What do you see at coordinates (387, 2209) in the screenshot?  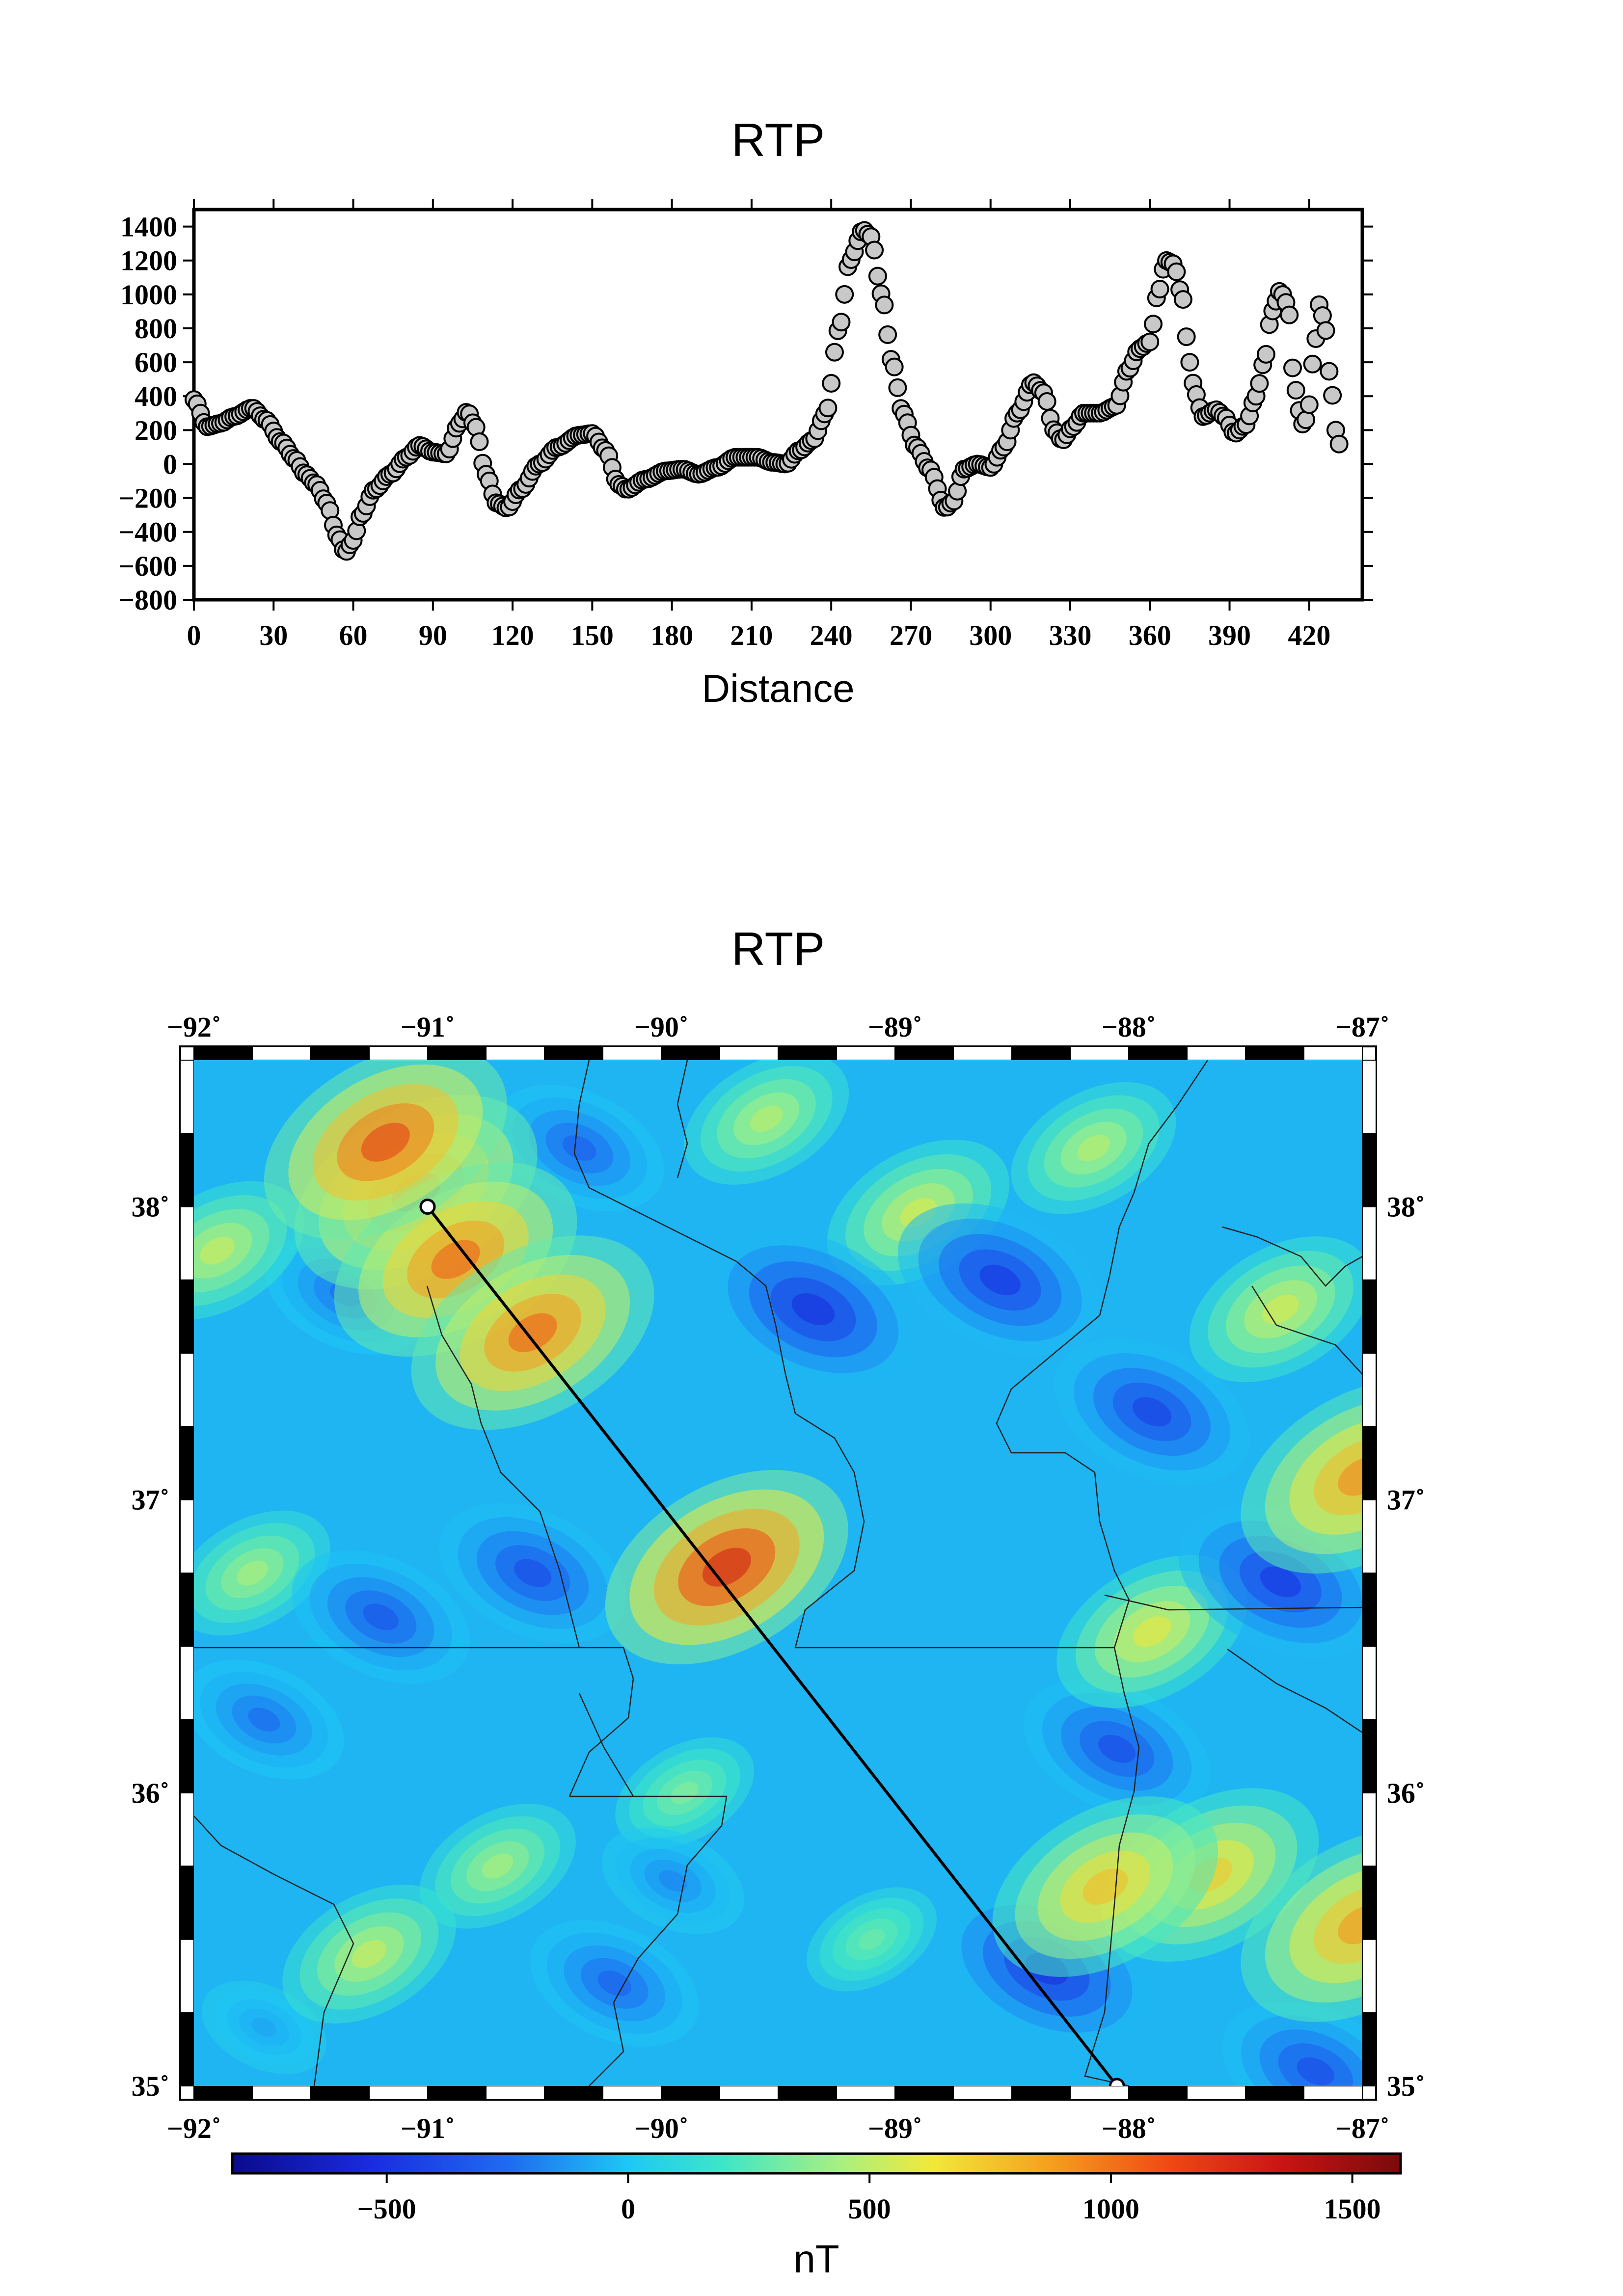 I see `colorbar-tick-label: −500` at bounding box center [387, 2209].